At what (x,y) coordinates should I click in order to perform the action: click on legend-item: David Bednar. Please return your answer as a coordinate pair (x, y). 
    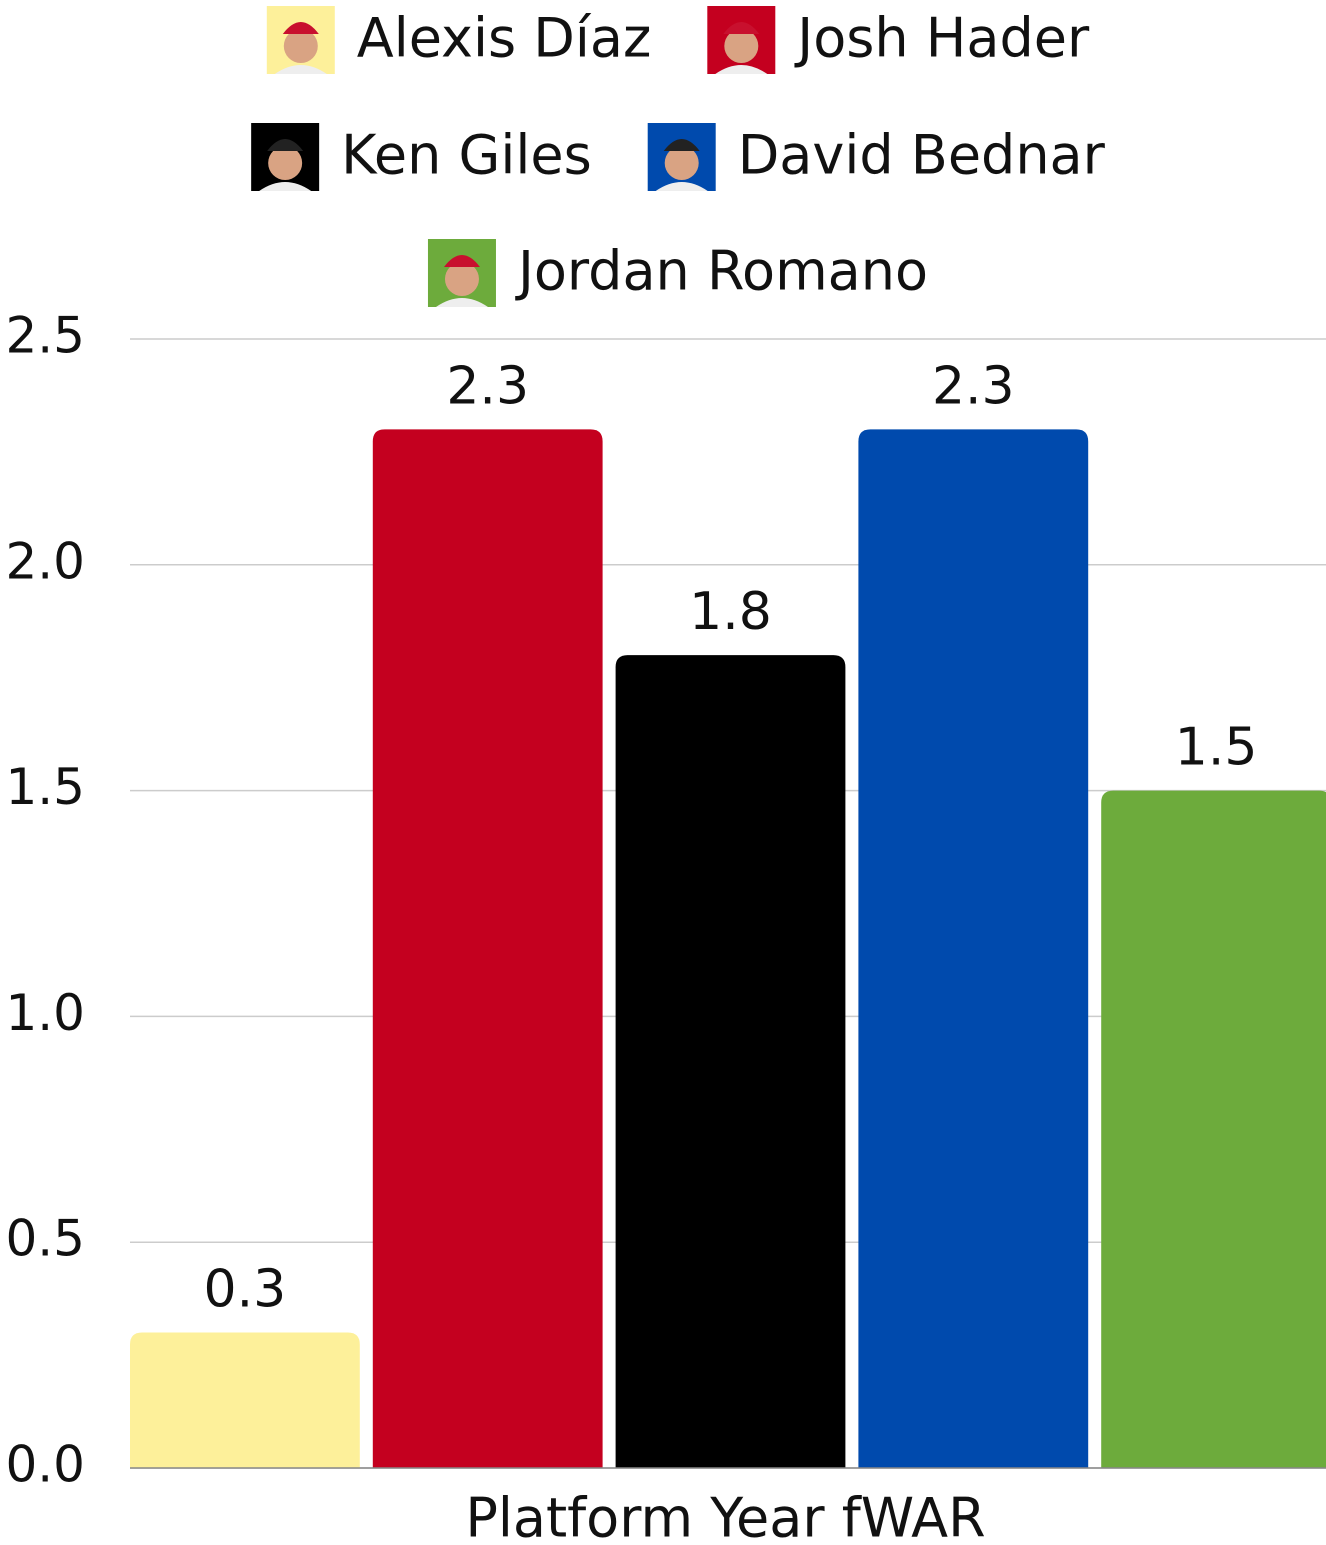
    Looking at the image, I should click on (876, 157).